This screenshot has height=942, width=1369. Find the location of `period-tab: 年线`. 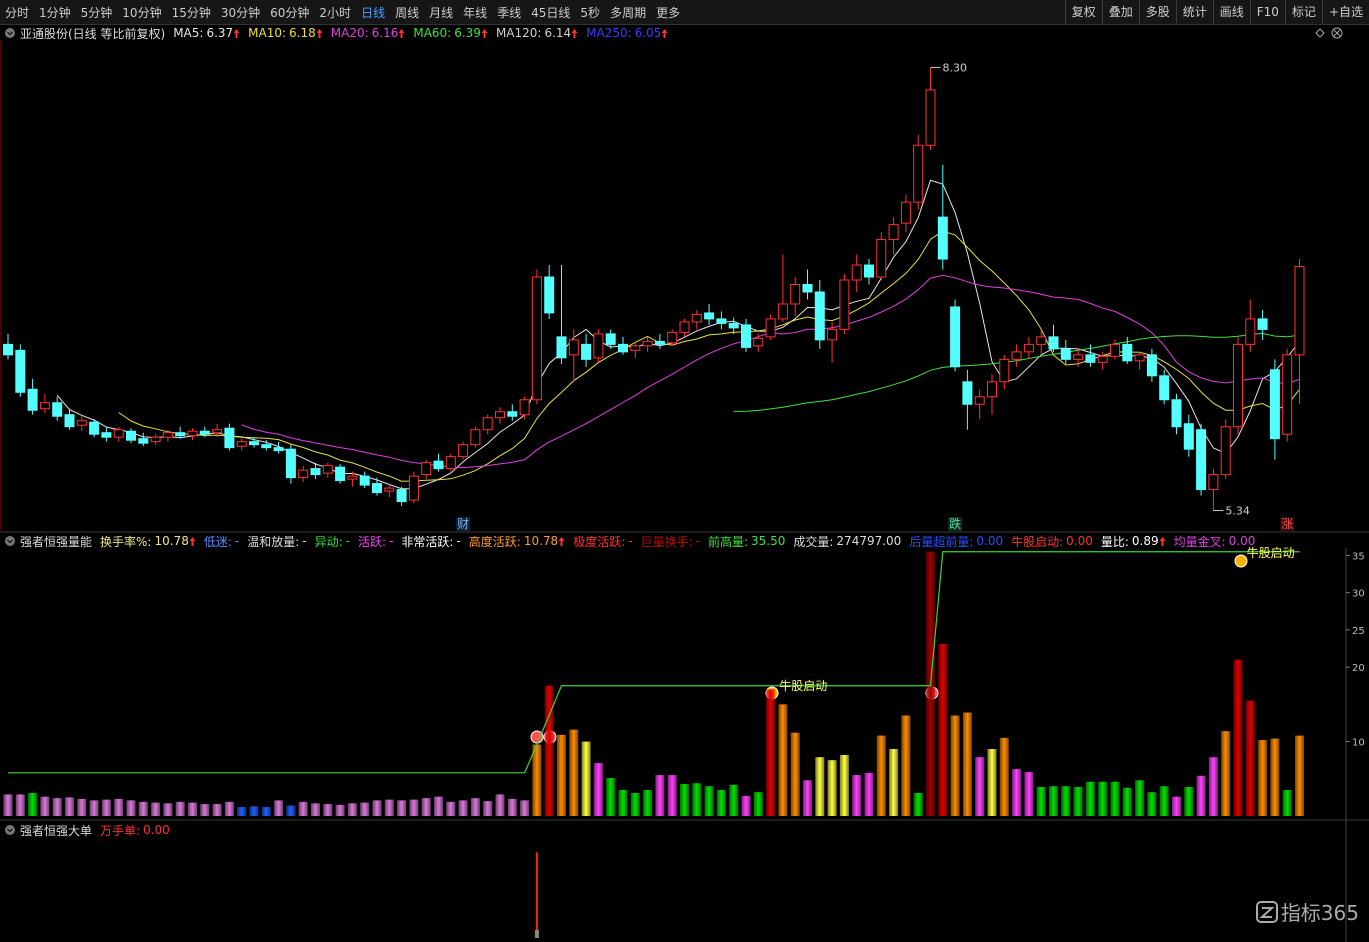

period-tab: 年线 is located at coordinates (475, 12).